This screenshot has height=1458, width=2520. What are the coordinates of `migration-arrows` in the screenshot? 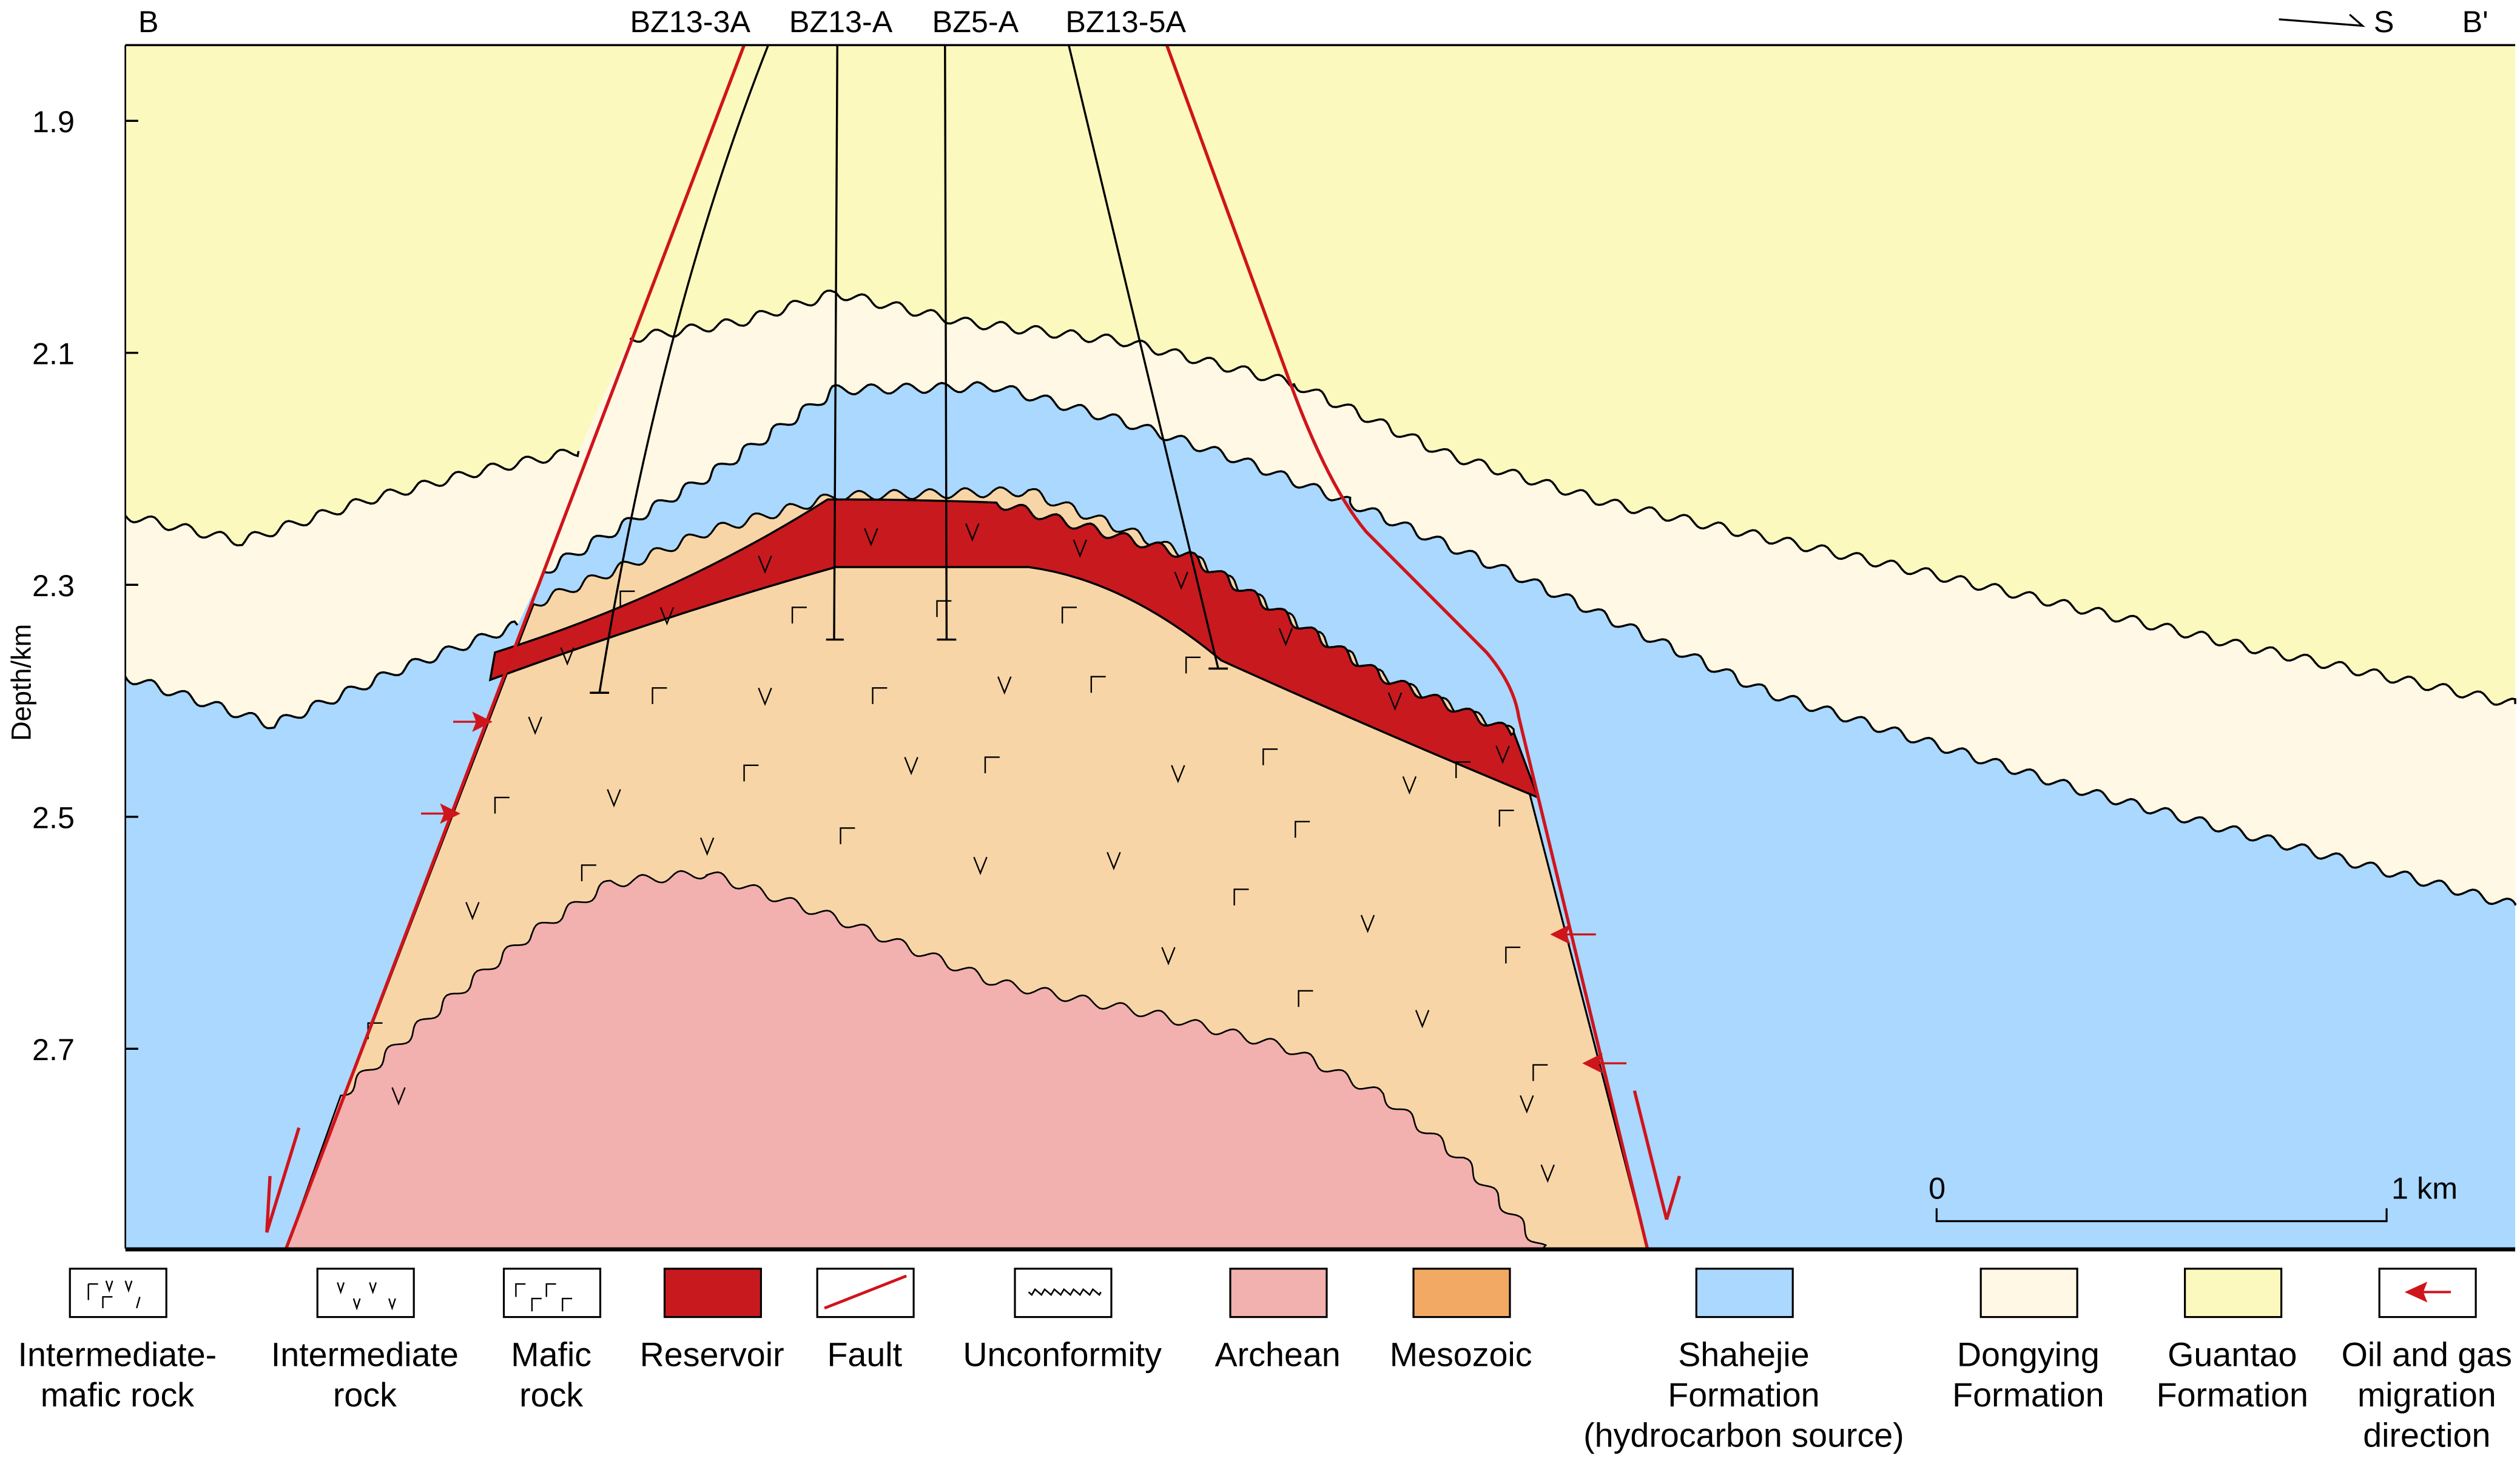 It's located at (1024, 892).